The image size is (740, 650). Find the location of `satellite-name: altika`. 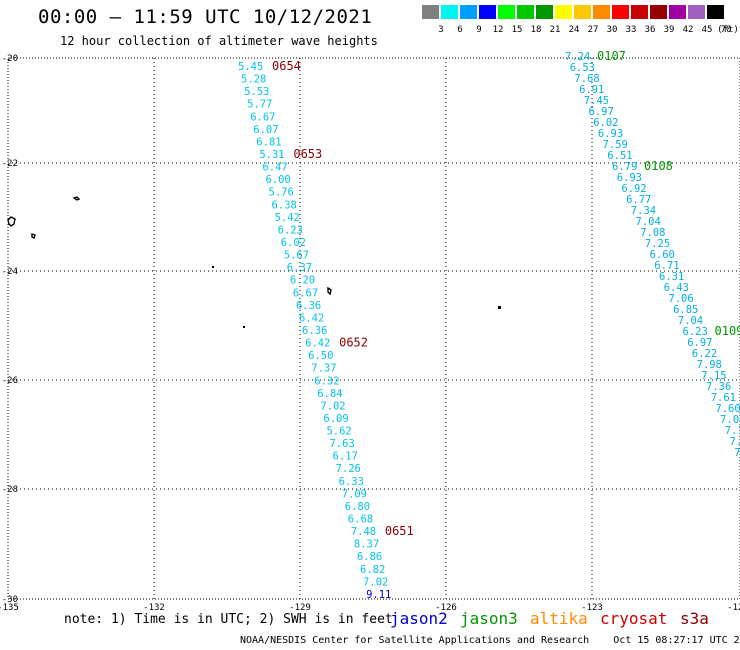

satellite-name: altika is located at coordinates (559, 618).